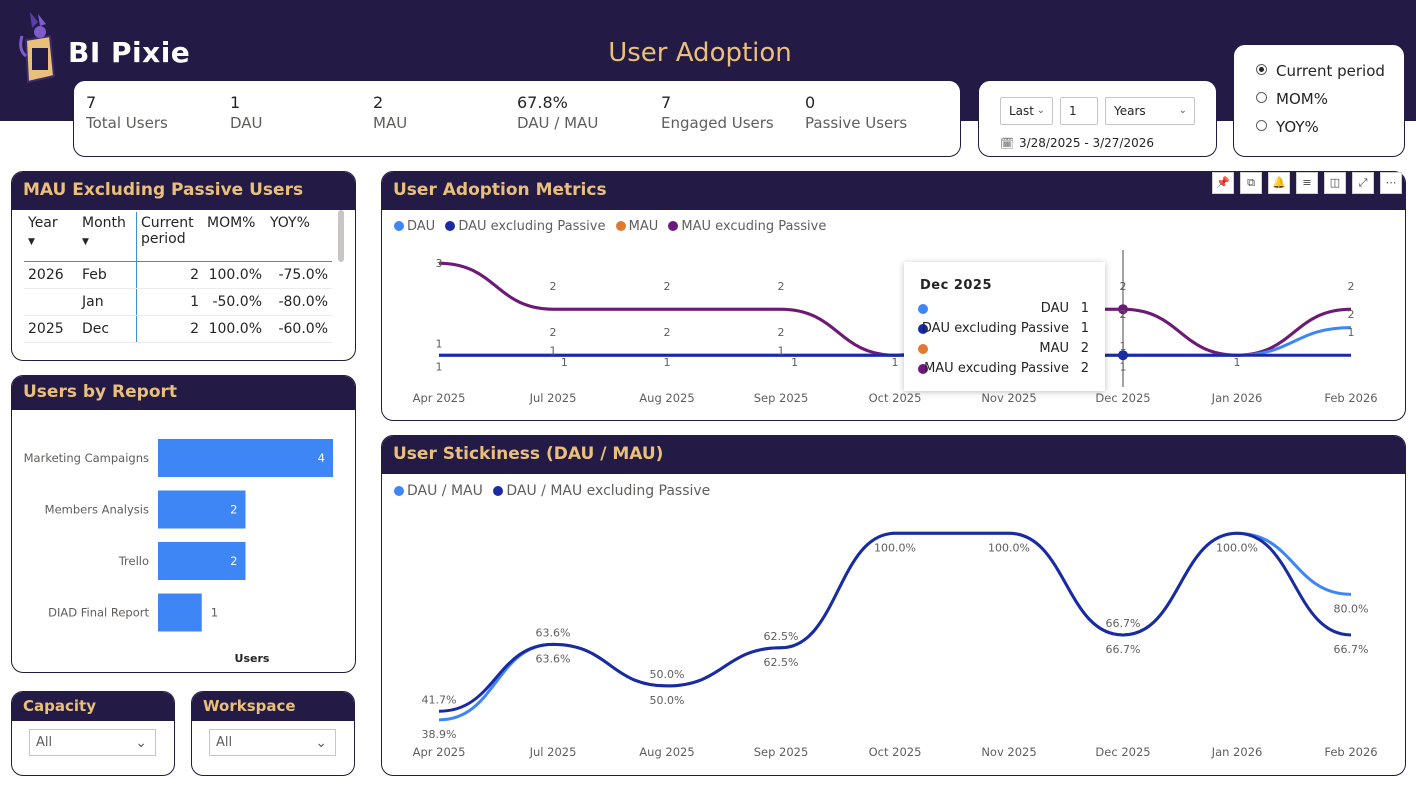 Image resolution: width=1416 pixels, height=796 pixels. What do you see at coordinates (234, 275) in the screenshot?
I see `cell-mom: 100.0%` at bounding box center [234, 275].